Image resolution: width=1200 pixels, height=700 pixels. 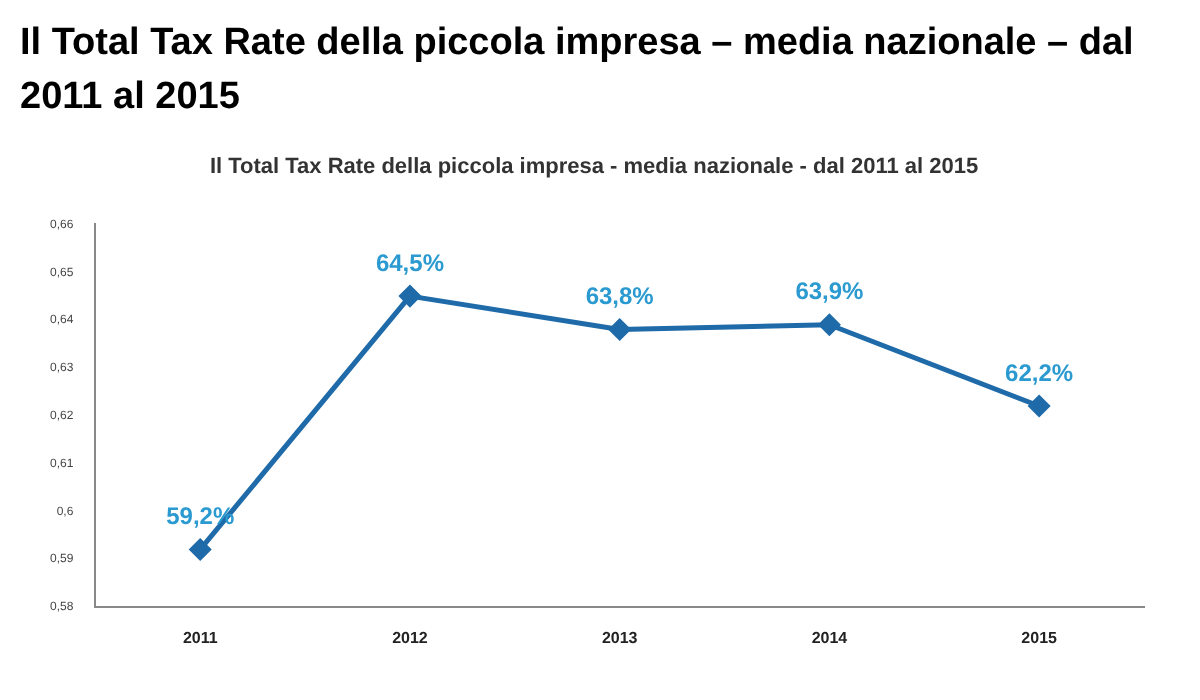 I want to click on data-label: 64,5%, so click(x=410, y=262).